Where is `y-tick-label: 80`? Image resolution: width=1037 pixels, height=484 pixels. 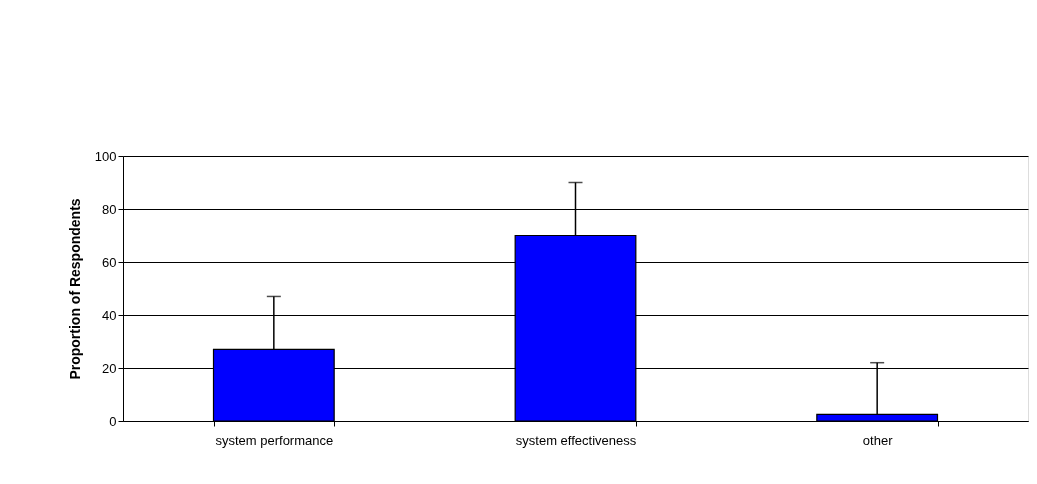
y-tick-label: 80 is located at coordinates (109, 209).